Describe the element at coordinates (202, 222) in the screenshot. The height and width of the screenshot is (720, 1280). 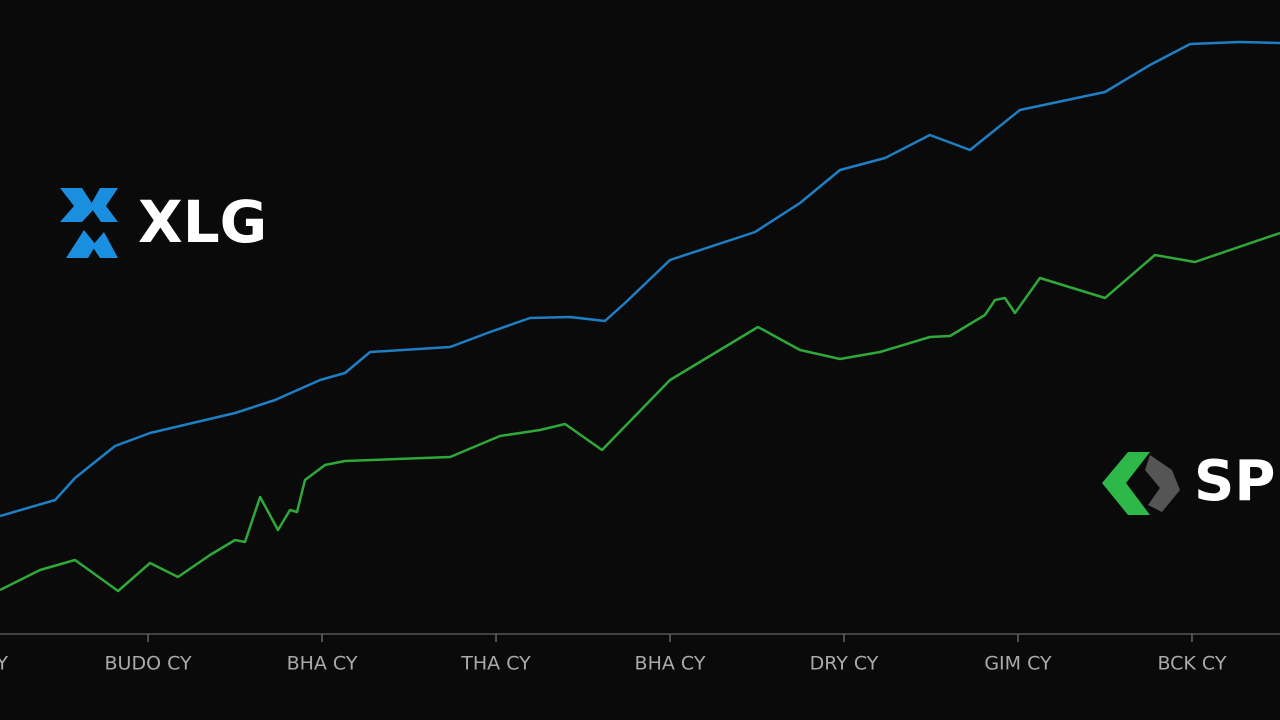
I see `legend-label: XLG` at that location.